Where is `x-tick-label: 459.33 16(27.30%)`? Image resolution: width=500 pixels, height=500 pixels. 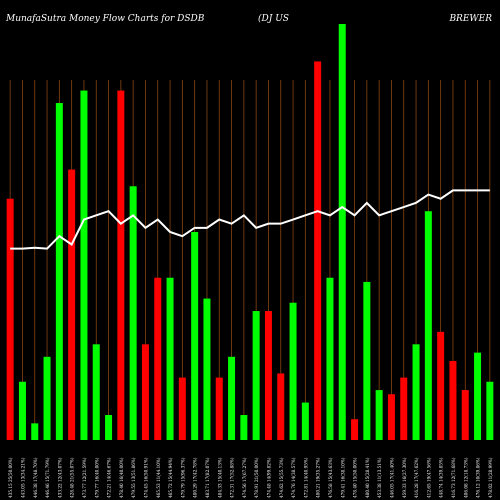
x-tick-label: 459.33 16(27.30%) is located at coordinates (404, 477).